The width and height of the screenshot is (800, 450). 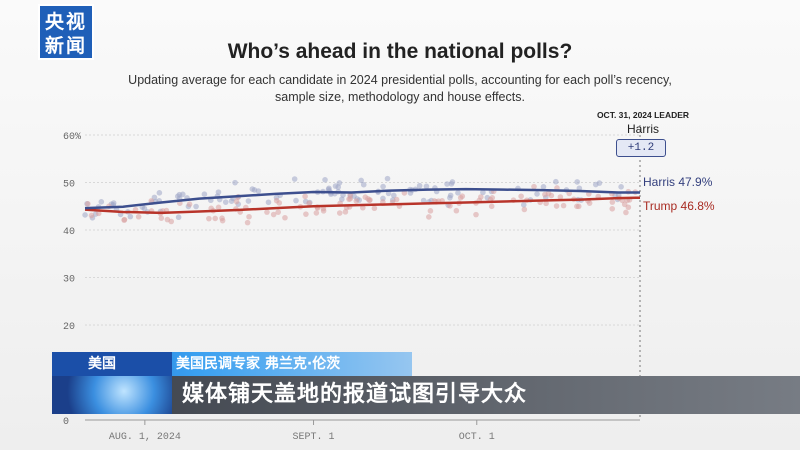 I want to click on x-tick-label: OCT. 1, so click(x=477, y=437).